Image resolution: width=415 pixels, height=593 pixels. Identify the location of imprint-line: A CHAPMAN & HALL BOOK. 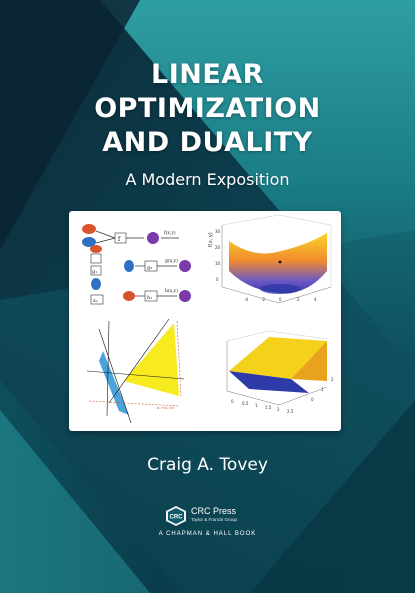
(207, 534).